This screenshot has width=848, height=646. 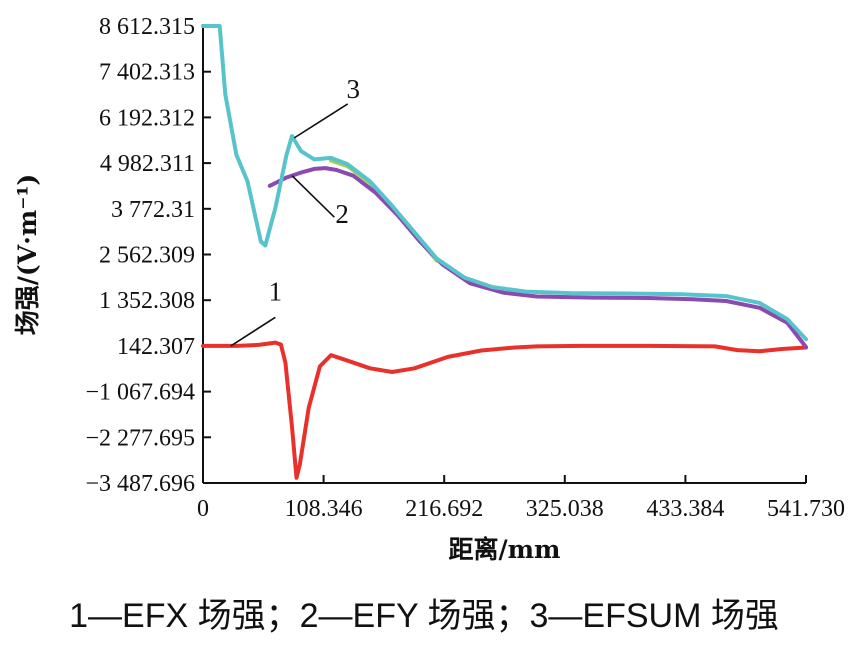 I want to click on y-tick-label: 2 562.309, so click(x=147, y=256).